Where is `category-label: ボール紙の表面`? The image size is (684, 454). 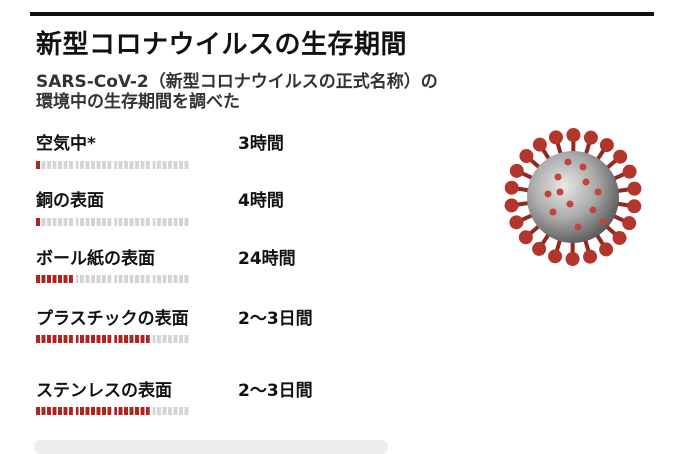
category-label: ボール紙の表面 is located at coordinates (95, 258).